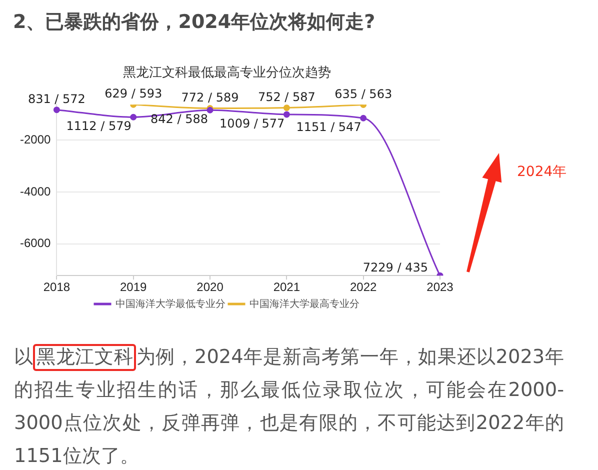  I want to click on annotation: 635 / 563, so click(363, 93).